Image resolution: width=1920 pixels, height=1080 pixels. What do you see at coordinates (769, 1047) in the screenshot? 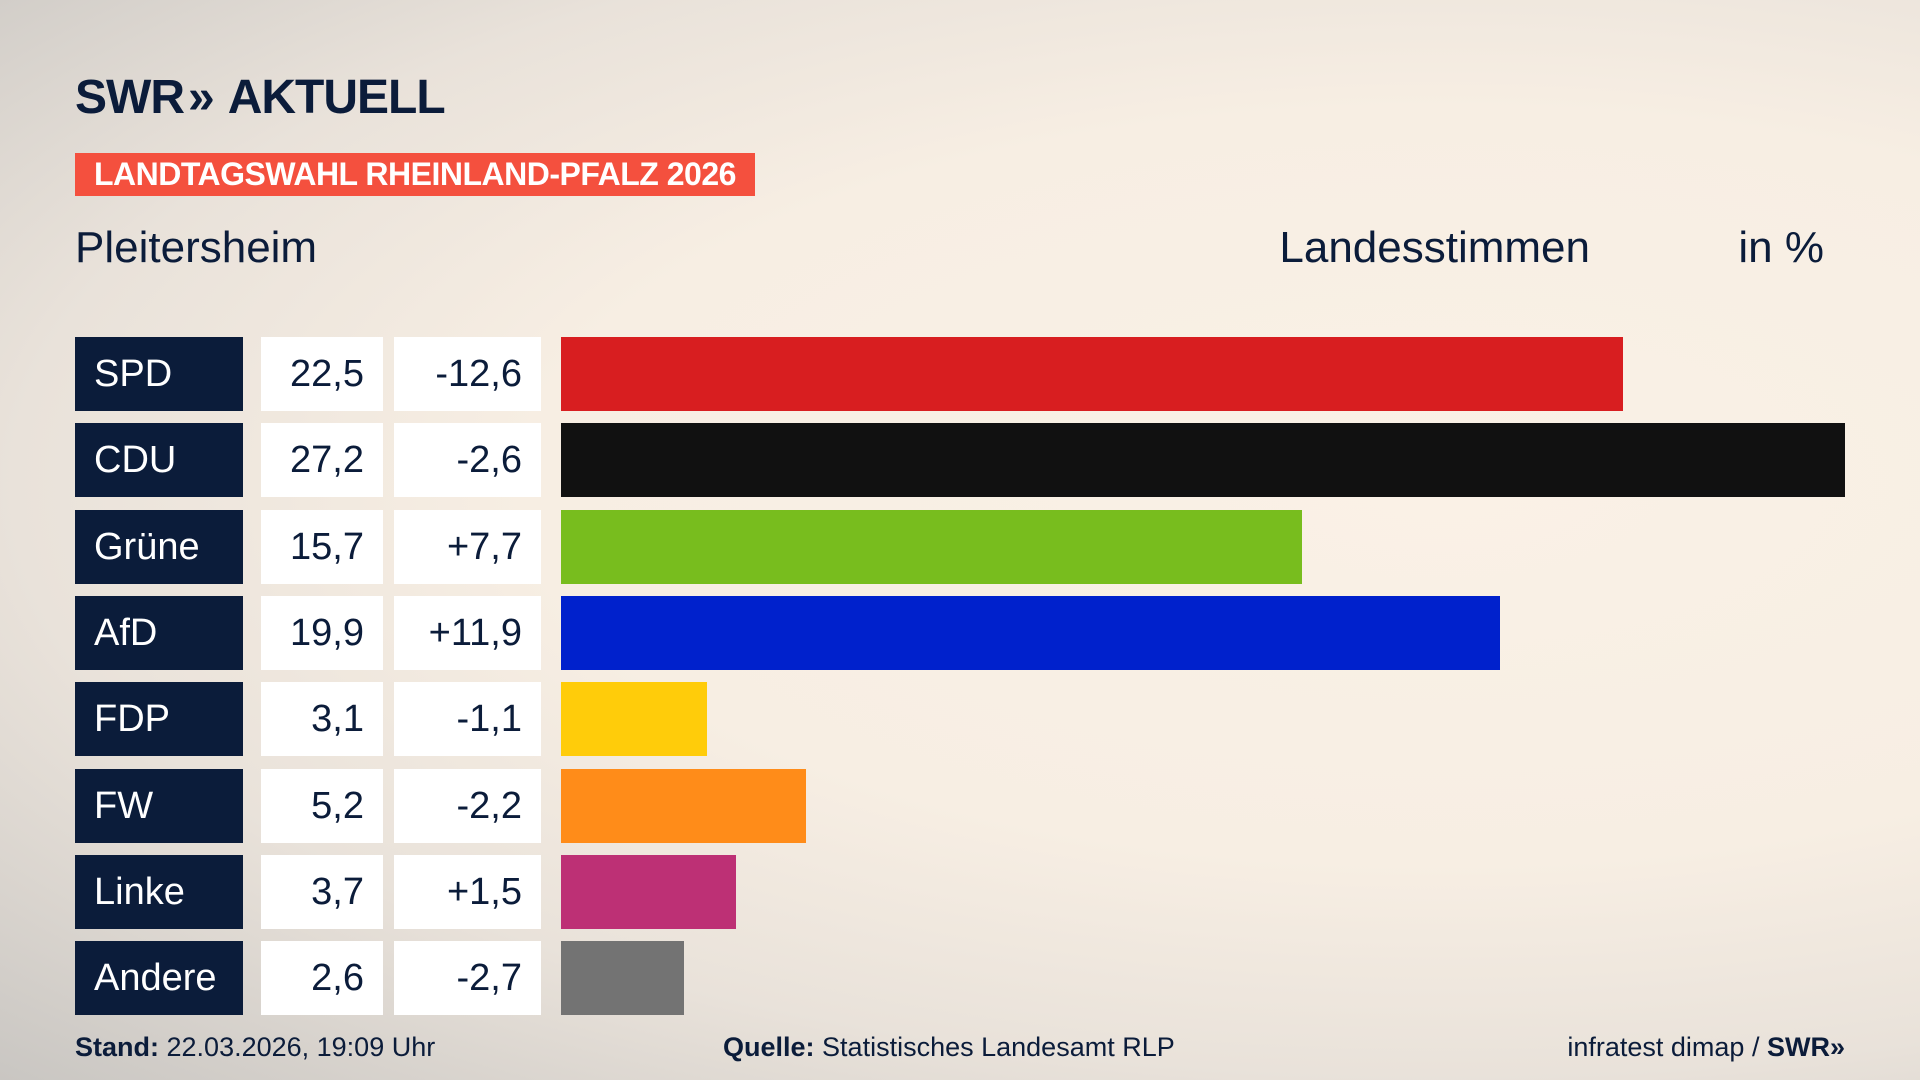
I see `source-label: Quelle:` at bounding box center [769, 1047].